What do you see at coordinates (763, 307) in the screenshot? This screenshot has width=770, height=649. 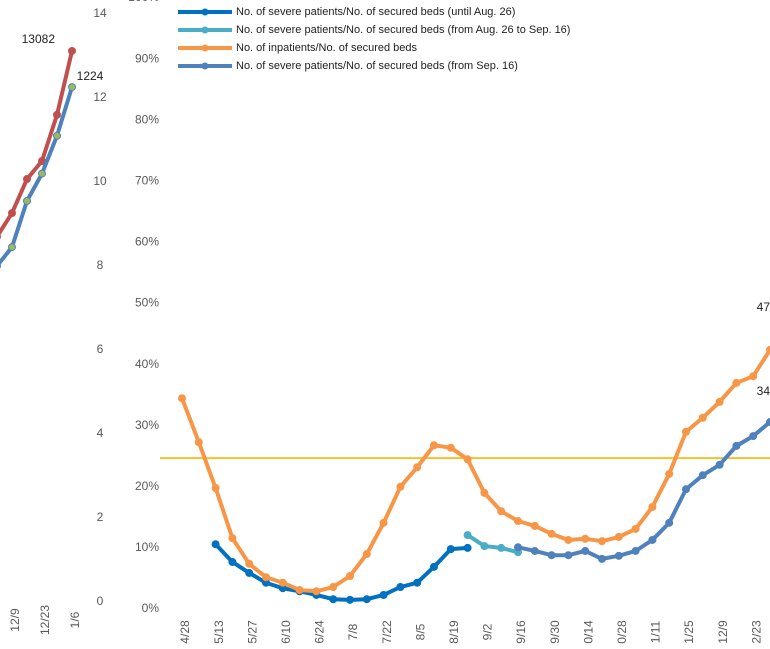 I see `annotation: 47` at bounding box center [763, 307].